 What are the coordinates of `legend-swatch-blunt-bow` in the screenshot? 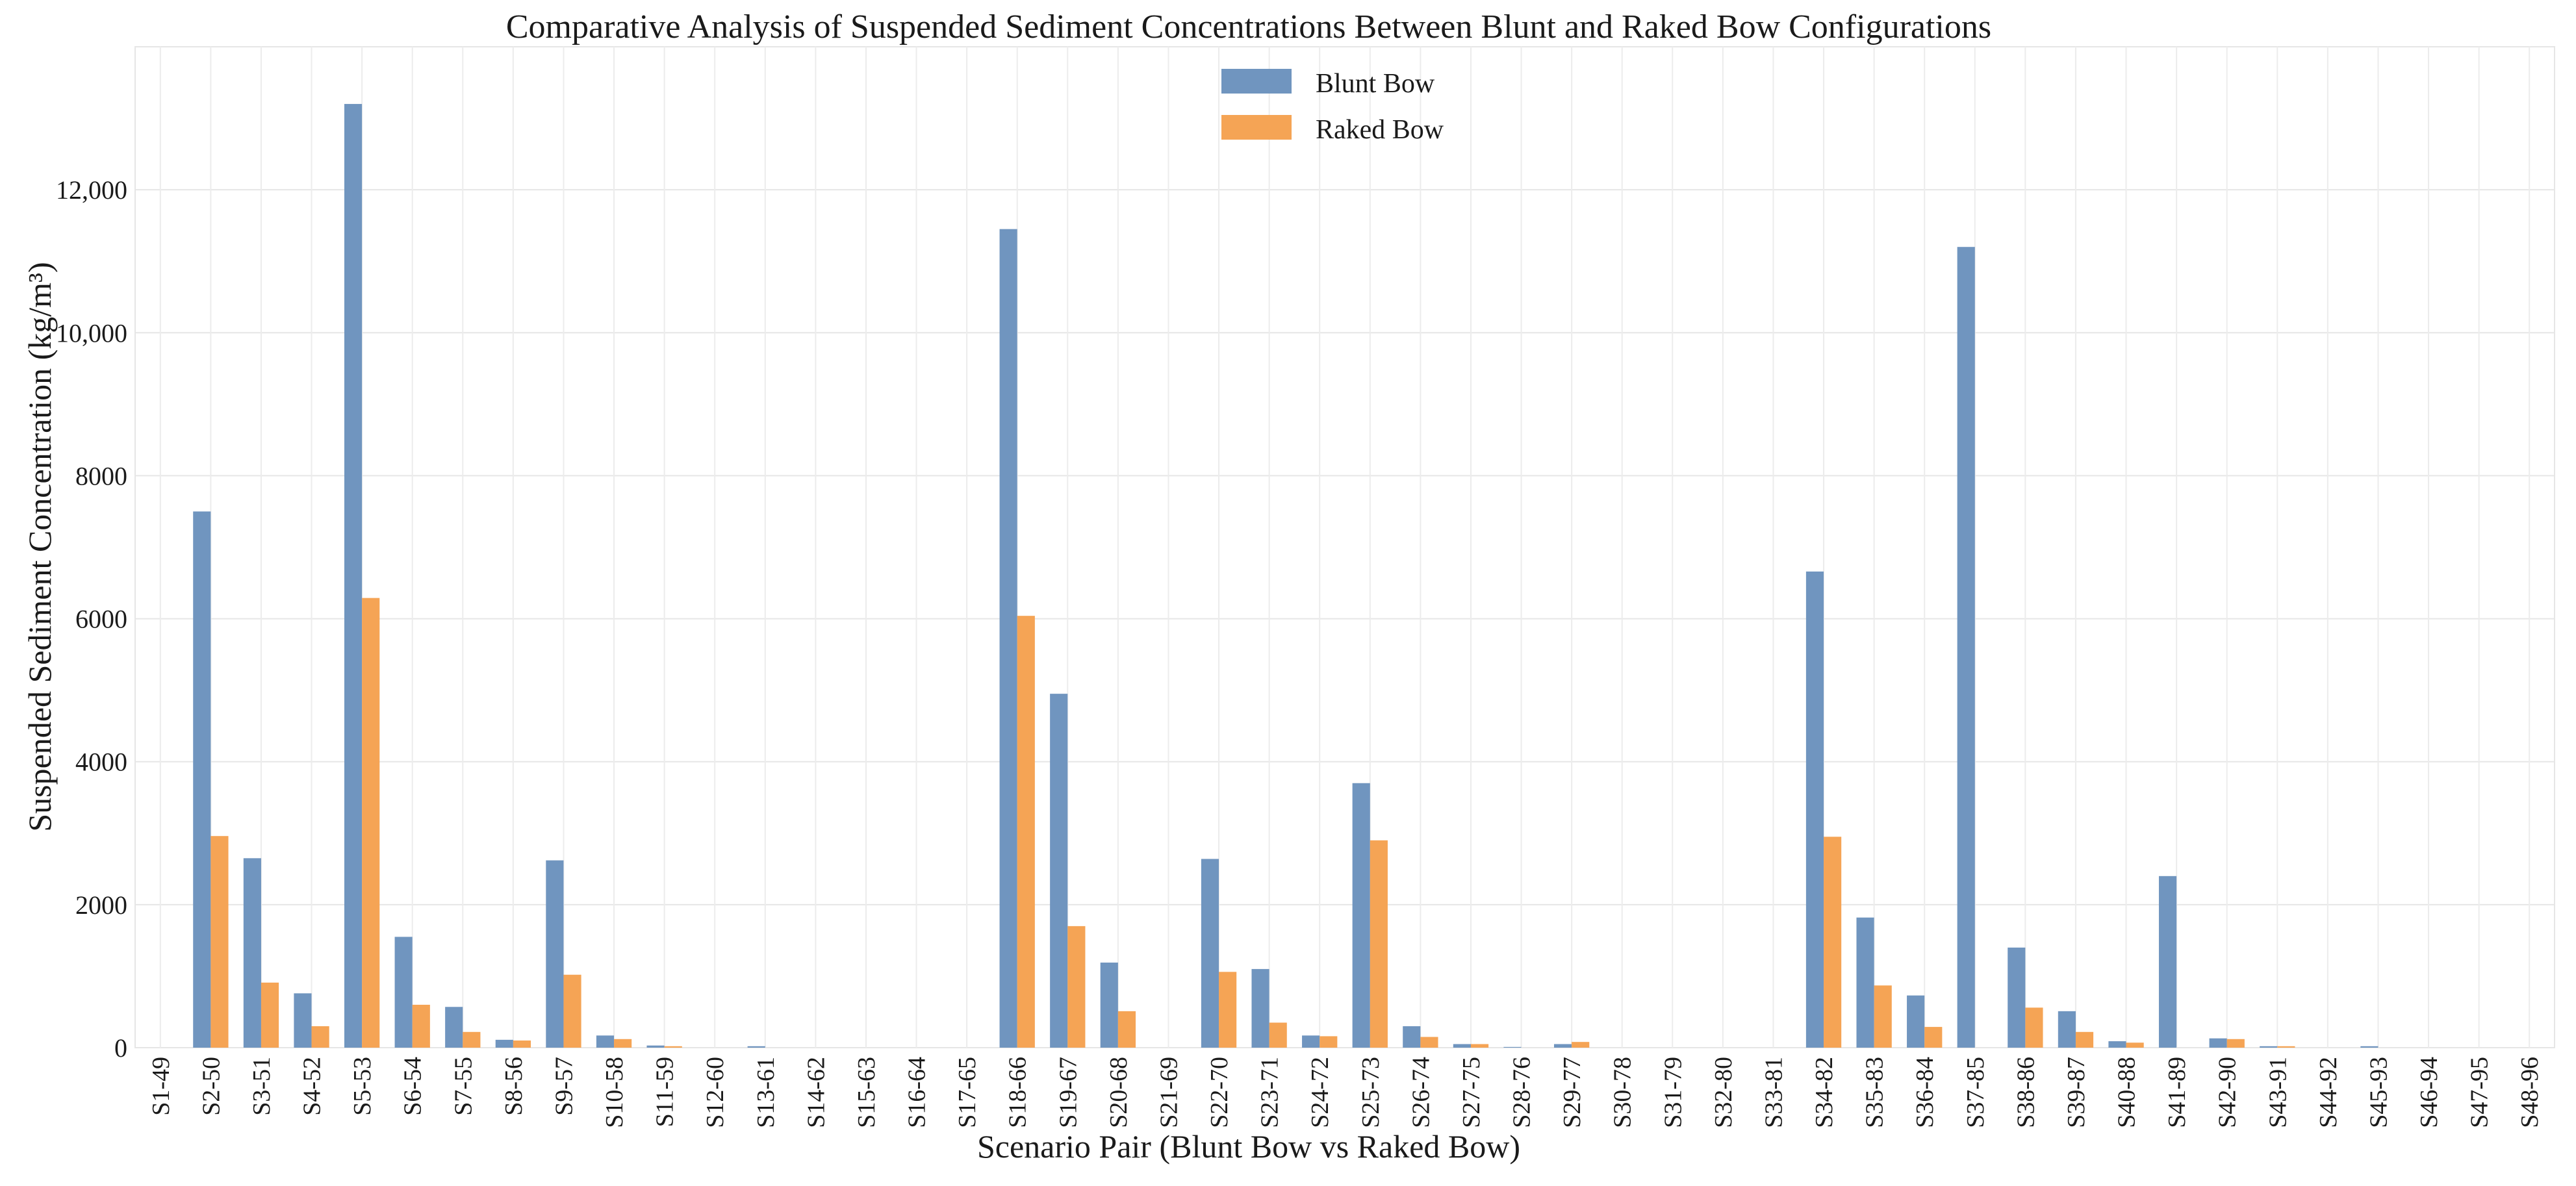 It's located at (1256, 81).